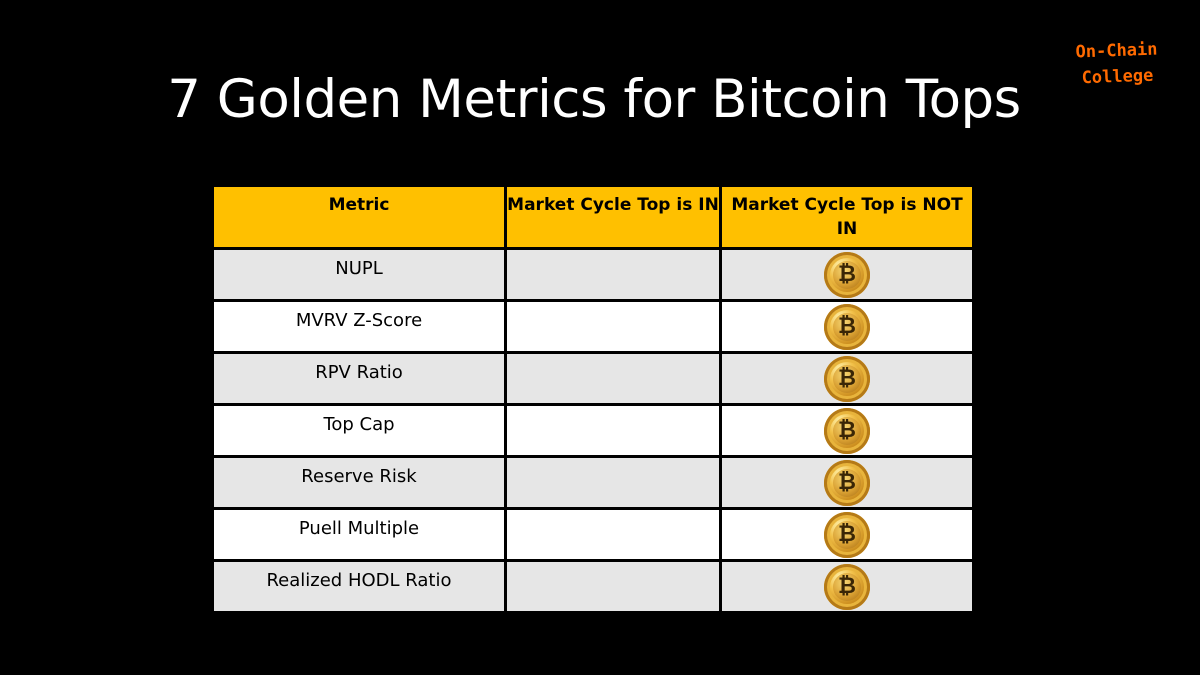 This screenshot has height=675, width=1200. What do you see at coordinates (359, 534) in the screenshot?
I see `metric-cell: Puell Multiple` at bounding box center [359, 534].